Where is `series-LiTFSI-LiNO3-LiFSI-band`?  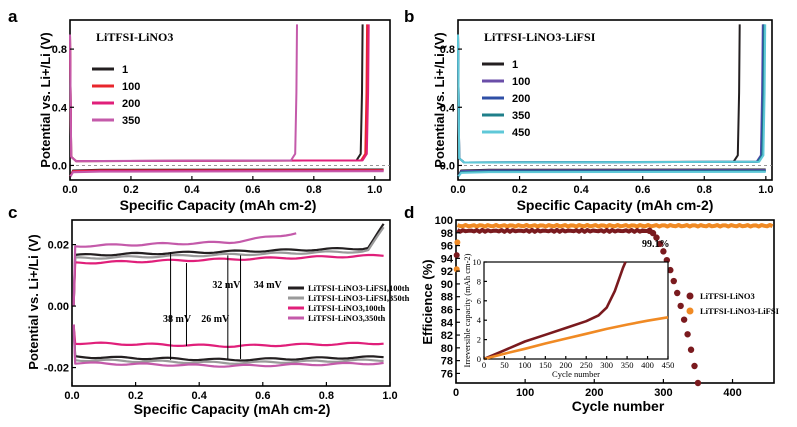
series-LiTFSI-LiNO3-LiFSI-band is located at coordinates (615, 226).